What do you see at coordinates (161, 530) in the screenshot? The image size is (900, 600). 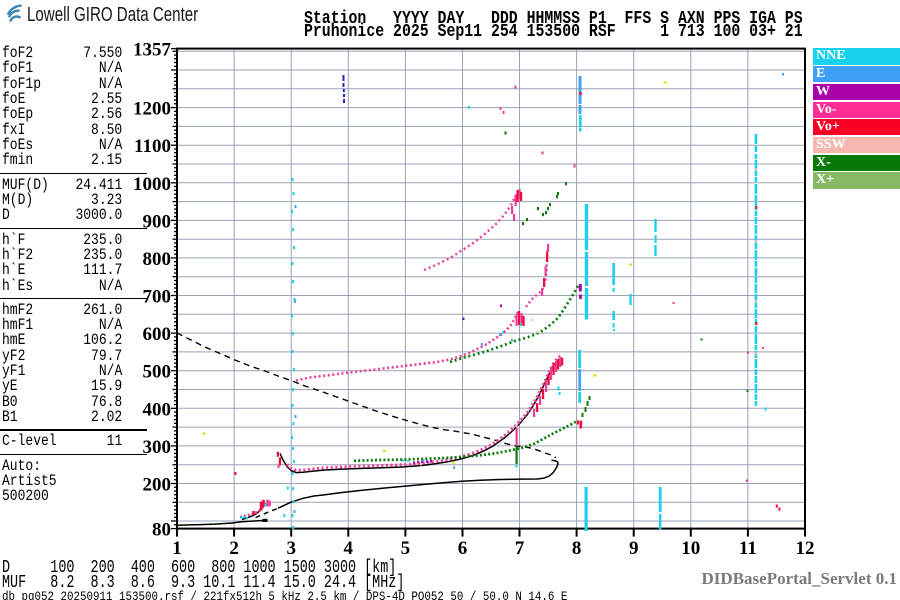 I see `svg-text: 80` at bounding box center [161, 530].